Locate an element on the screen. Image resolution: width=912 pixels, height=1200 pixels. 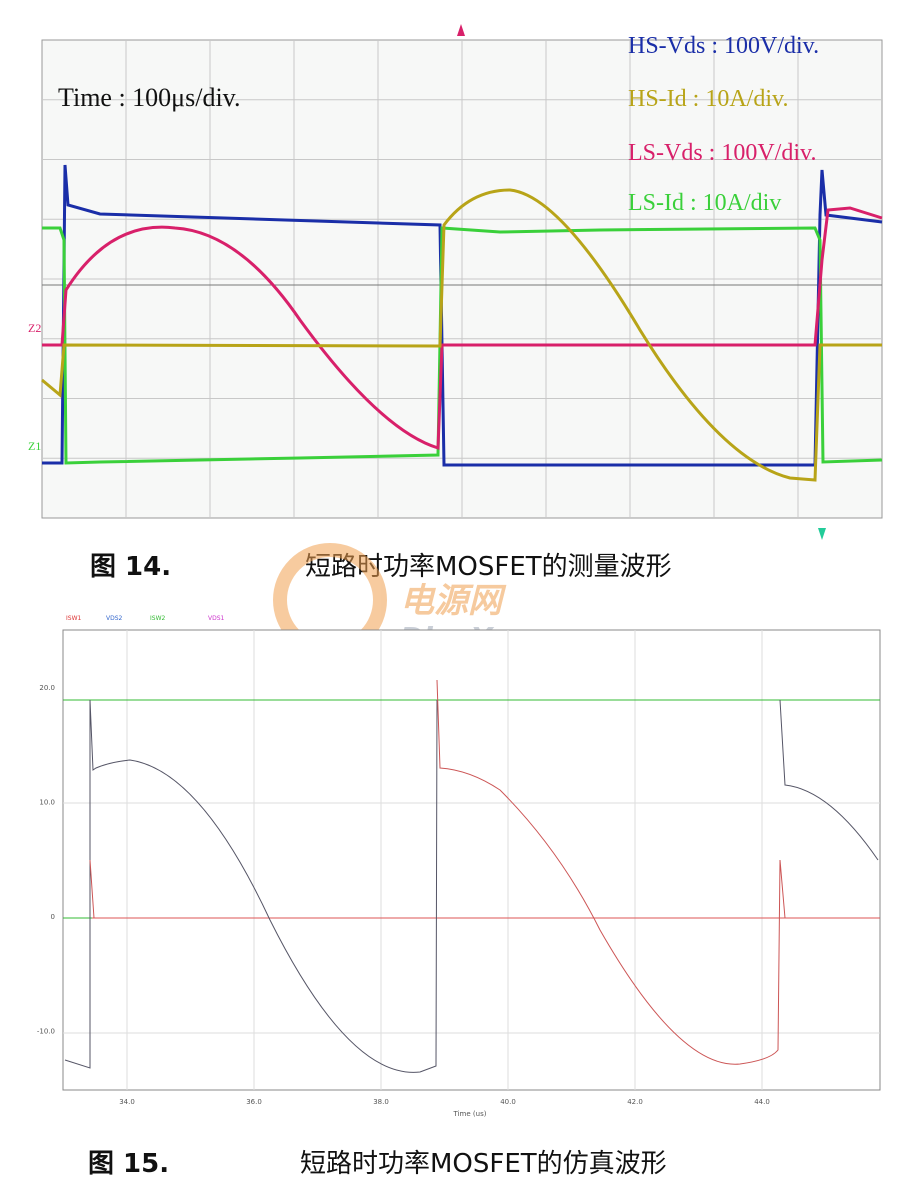
y-tick-label: -10.0 is located at coordinates (46, 1032).